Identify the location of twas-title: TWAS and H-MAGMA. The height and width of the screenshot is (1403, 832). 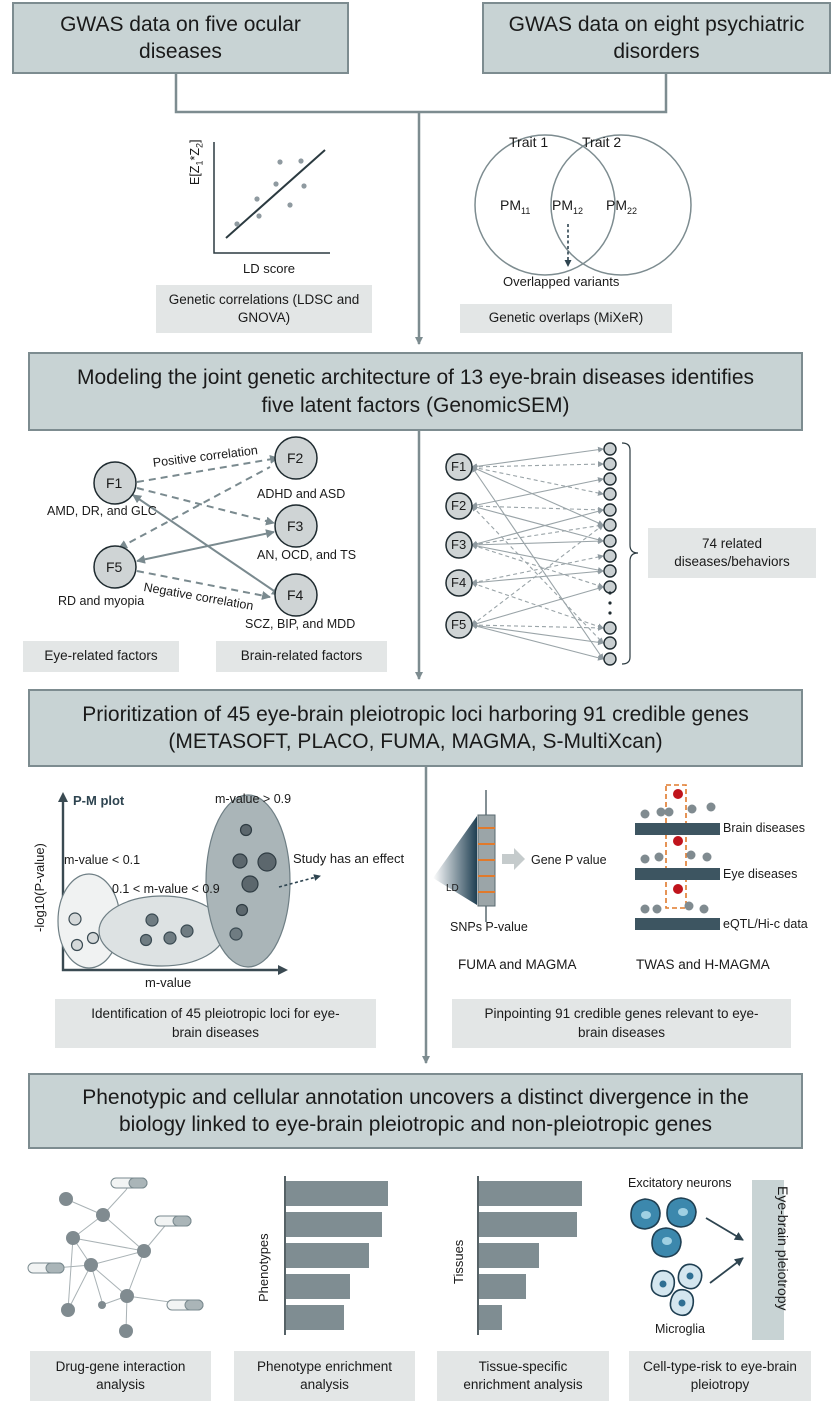
(703, 964).